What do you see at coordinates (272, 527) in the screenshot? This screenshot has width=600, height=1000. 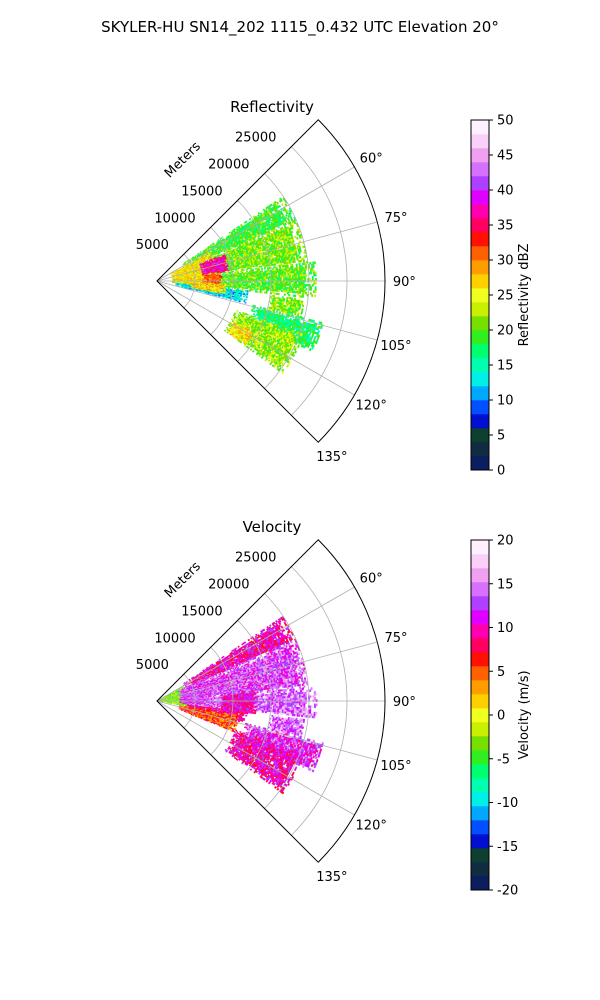 I see `velocity-title: Velocity` at bounding box center [272, 527].